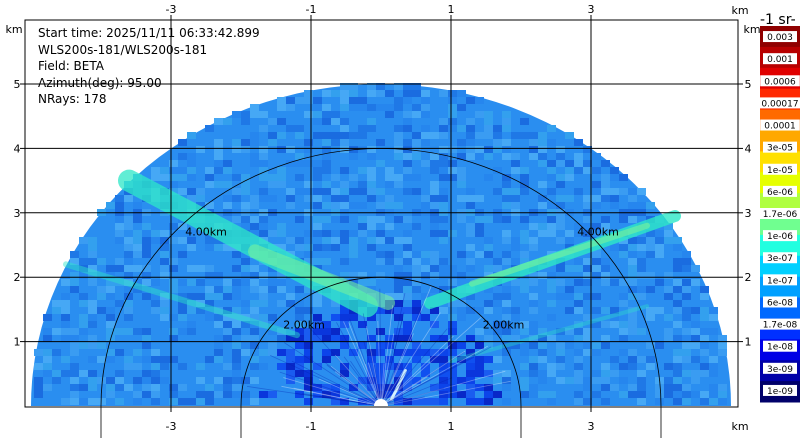 This screenshot has height=438, width=800. What do you see at coordinates (381, 403) in the screenshot?
I see `lidar-origin` at bounding box center [381, 403].